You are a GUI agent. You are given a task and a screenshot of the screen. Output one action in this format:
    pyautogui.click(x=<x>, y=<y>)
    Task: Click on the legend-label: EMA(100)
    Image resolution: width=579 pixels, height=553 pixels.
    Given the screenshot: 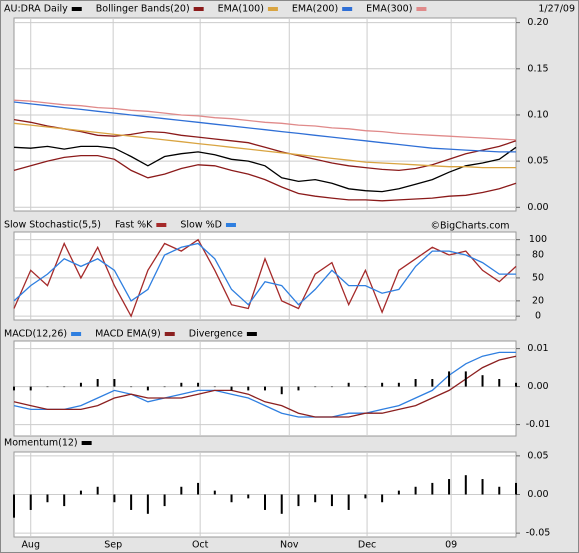 What is the action you would take?
    pyautogui.click(x=241, y=9)
    